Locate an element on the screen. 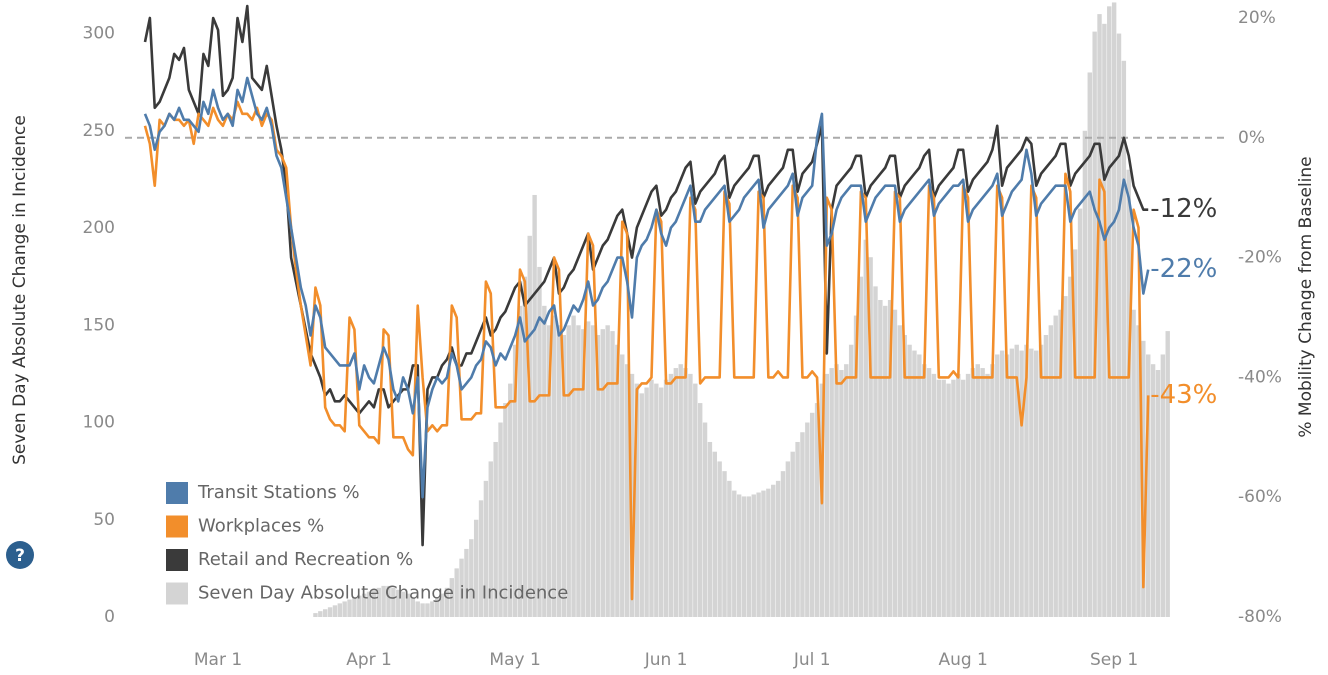 This screenshot has width=1328, height=675. x-tick-label: Jul 1 is located at coordinates (812, 660).